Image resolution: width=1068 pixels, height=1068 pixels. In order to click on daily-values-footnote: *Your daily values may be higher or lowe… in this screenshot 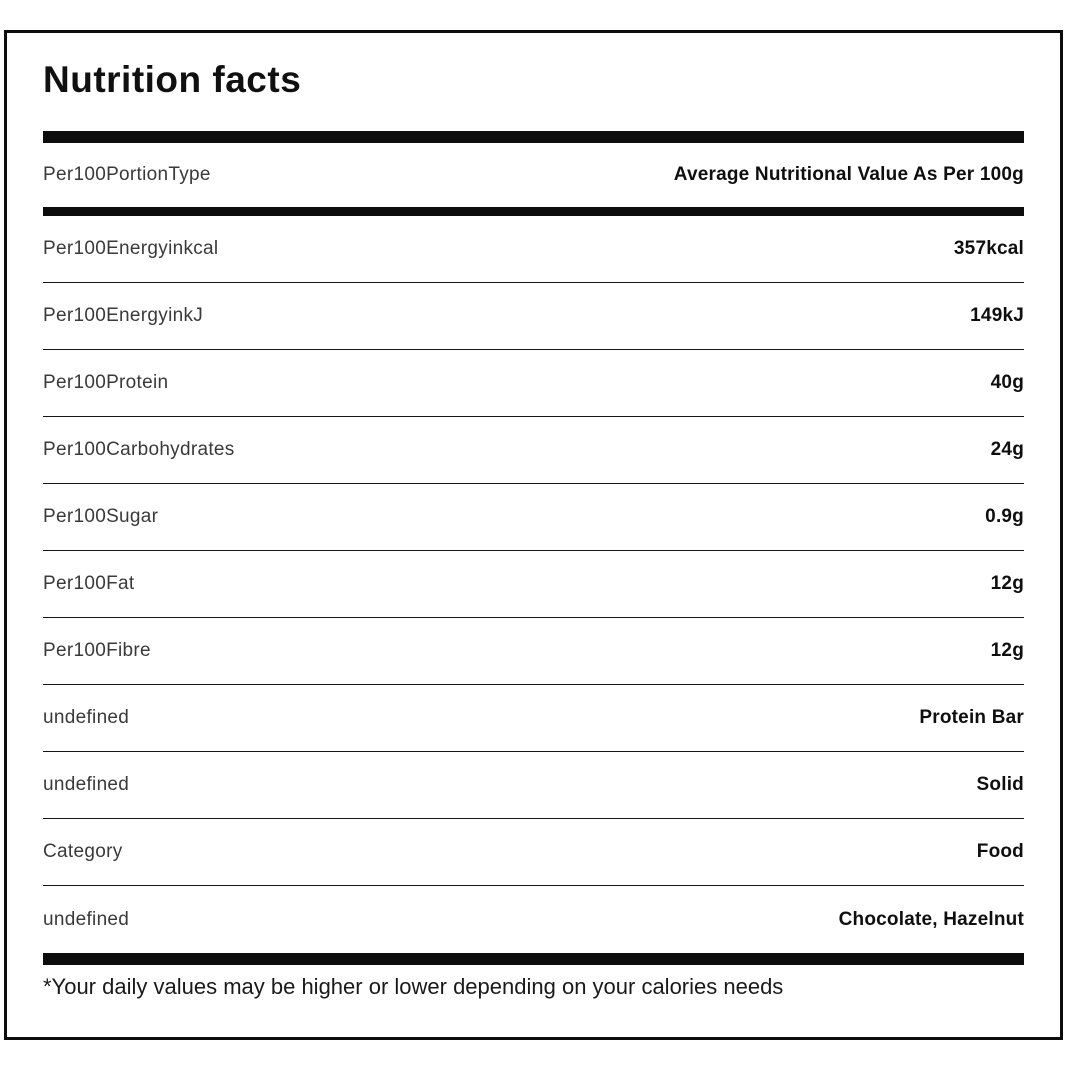, I will do `click(413, 986)`.